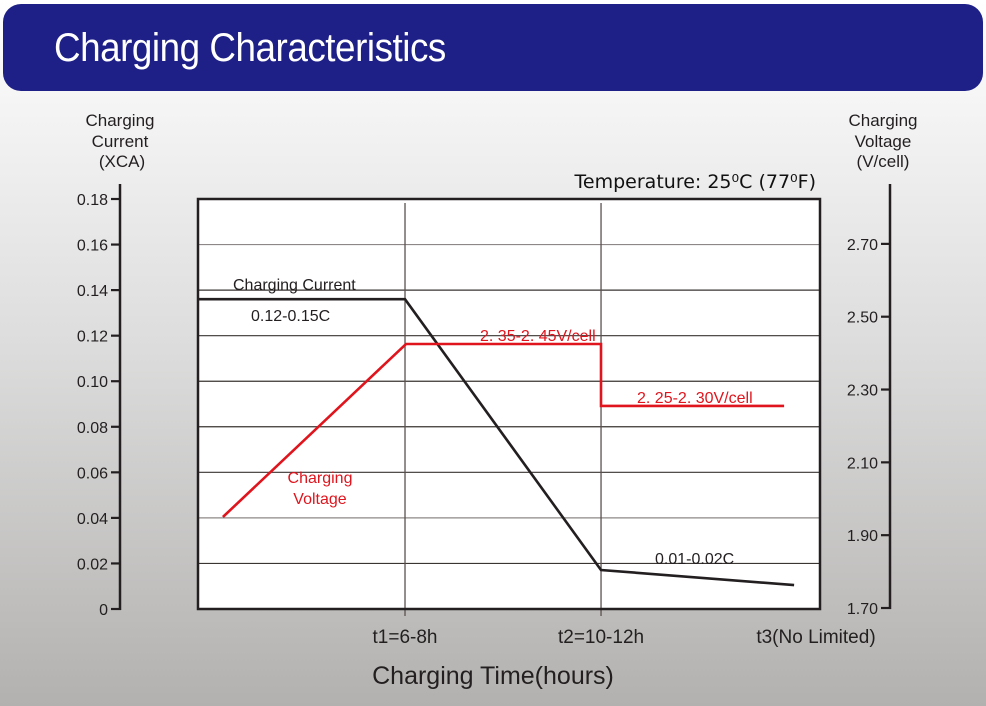 The height and width of the screenshot is (706, 986). I want to click on annotation-float-current: 0.01-0.02C, so click(694, 559).